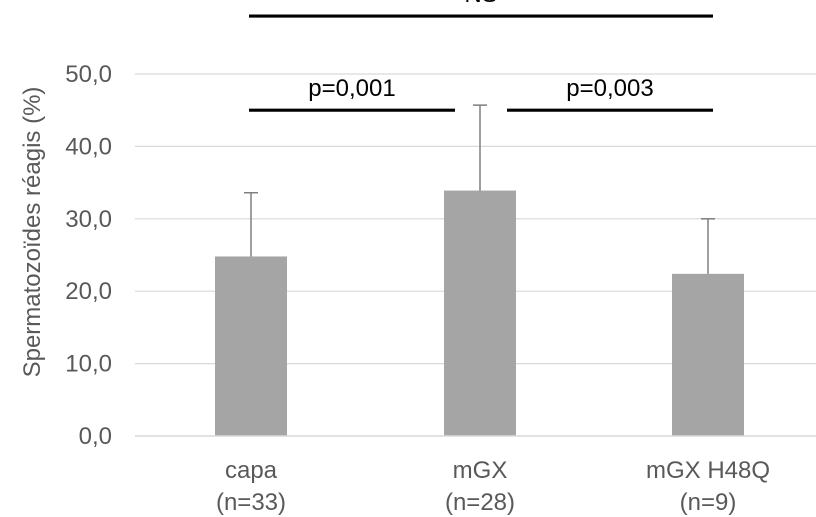  Describe the element at coordinates (88, 146) in the screenshot. I see `y-tick-label: 40,0` at that location.